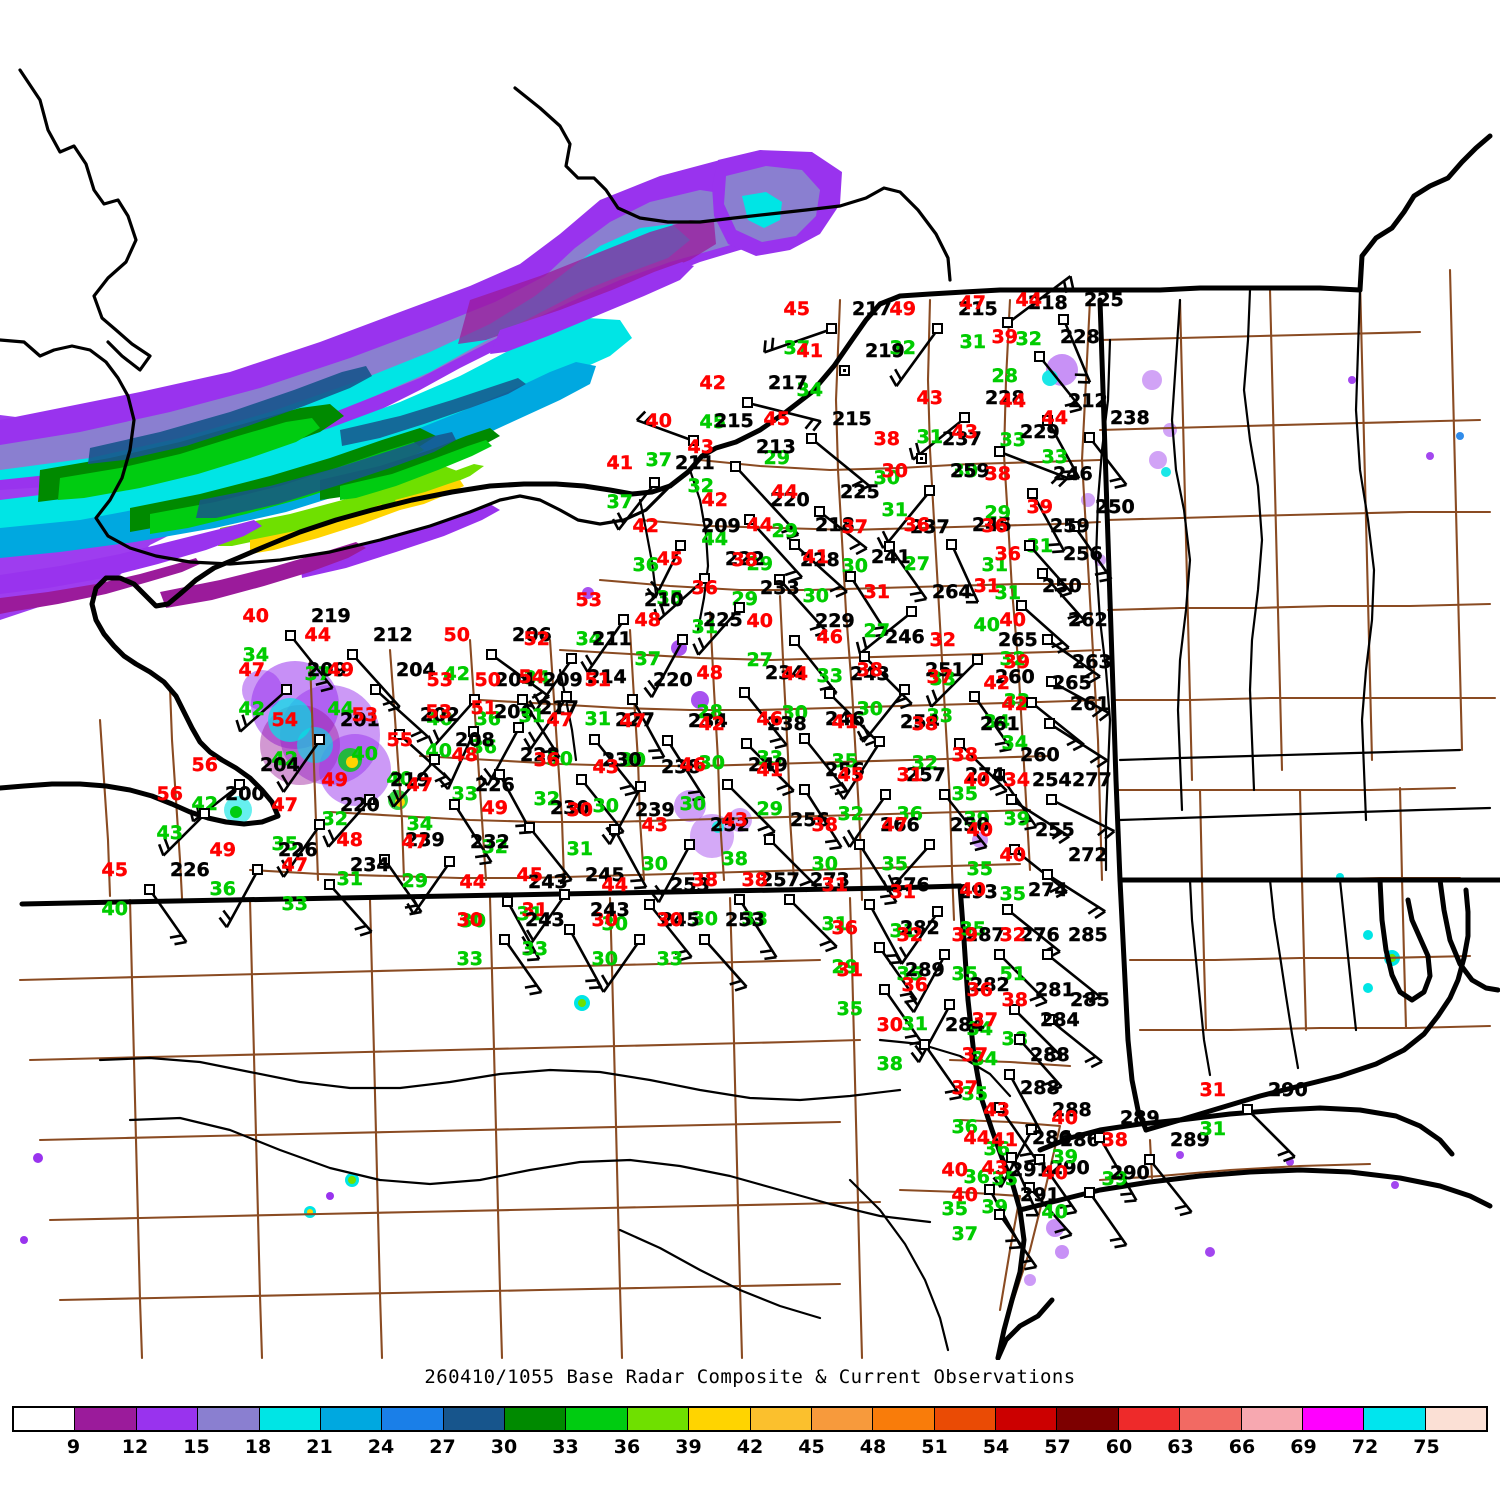 This screenshot has width=1500, height=1500. What do you see at coordinates (1242, 1447) in the screenshot?
I see `colorbar-tick: 66` at bounding box center [1242, 1447].